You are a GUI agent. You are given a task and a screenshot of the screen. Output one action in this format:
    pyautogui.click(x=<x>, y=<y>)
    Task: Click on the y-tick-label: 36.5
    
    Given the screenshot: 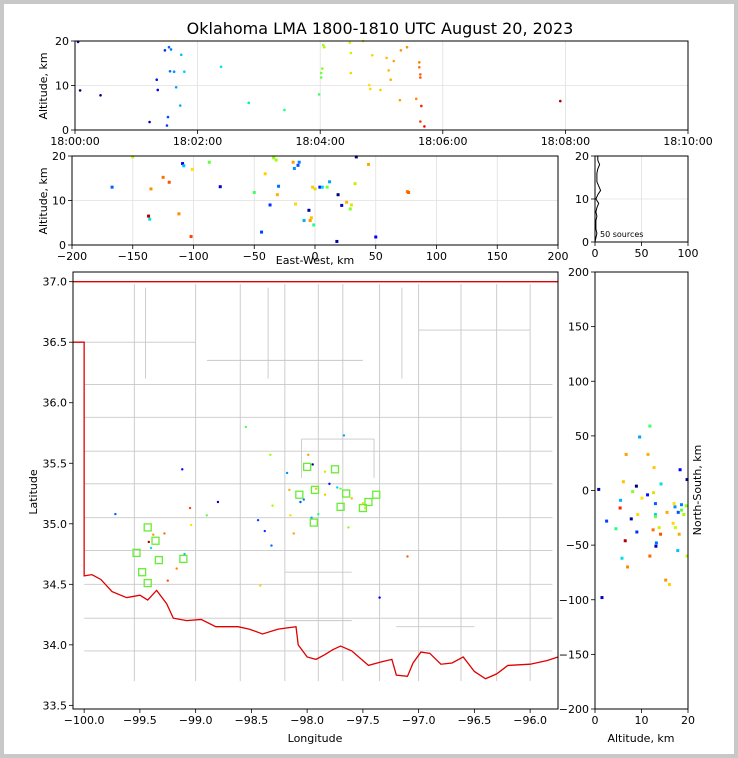 What is the action you would take?
    pyautogui.click(x=55, y=342)
    